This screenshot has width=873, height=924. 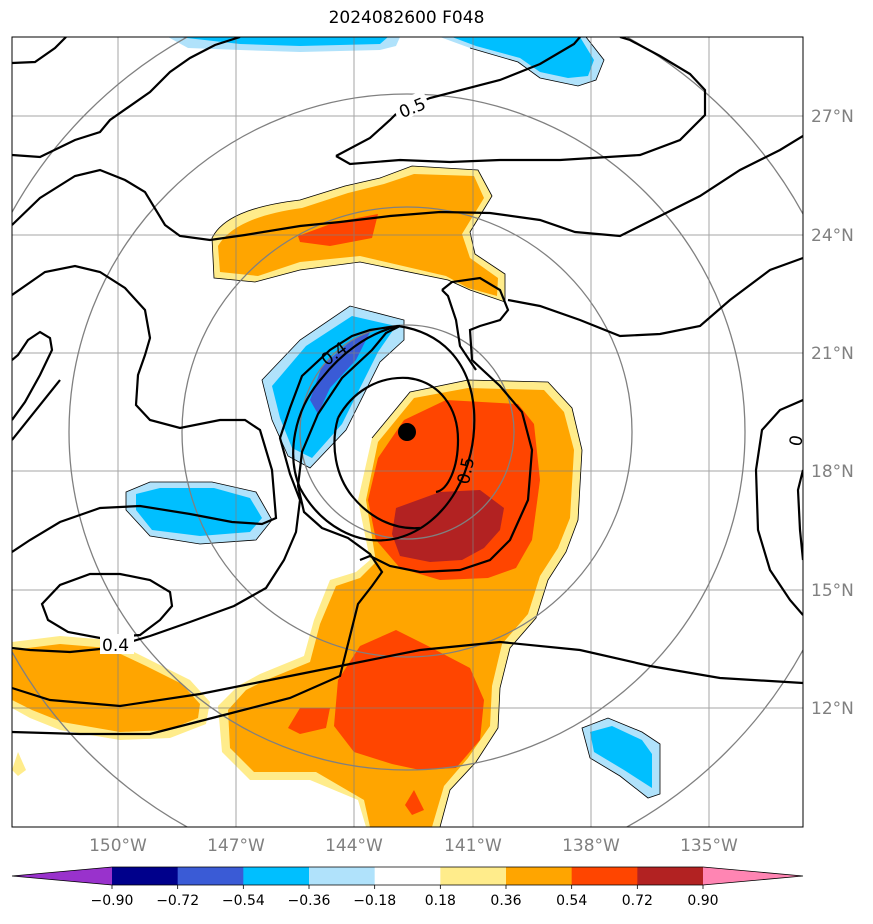 I want to click on lat-label-12n: 12°N, so click(x=832, y=709).